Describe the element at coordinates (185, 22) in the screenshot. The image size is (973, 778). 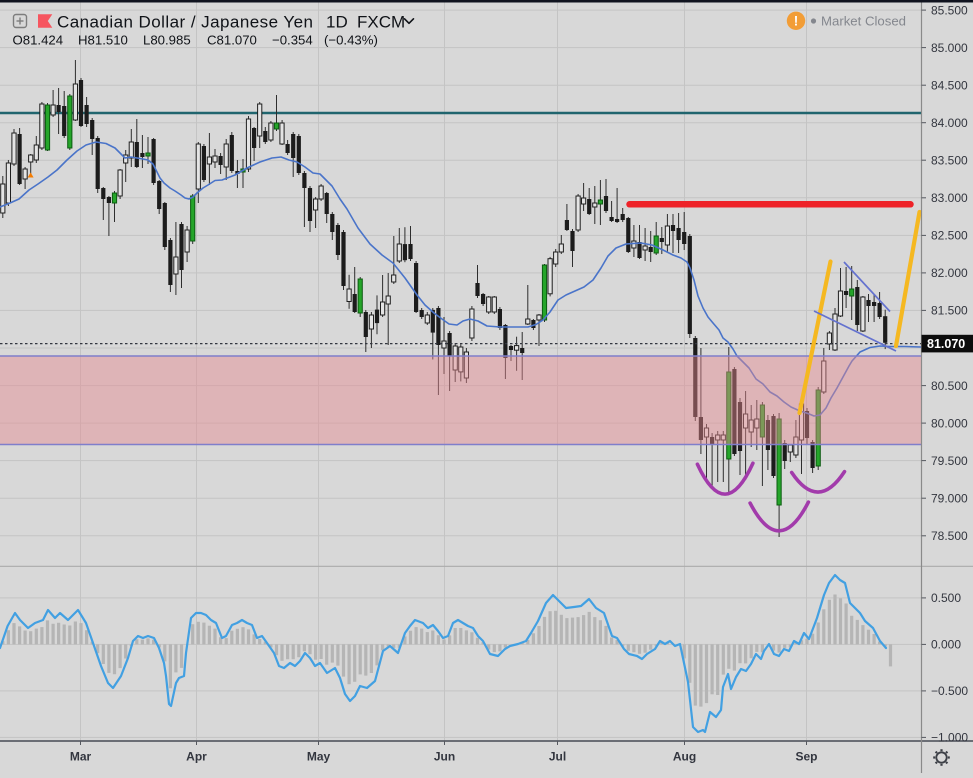
I see `svg-text: Canadian Dollar / Japanese Yen` at that location.